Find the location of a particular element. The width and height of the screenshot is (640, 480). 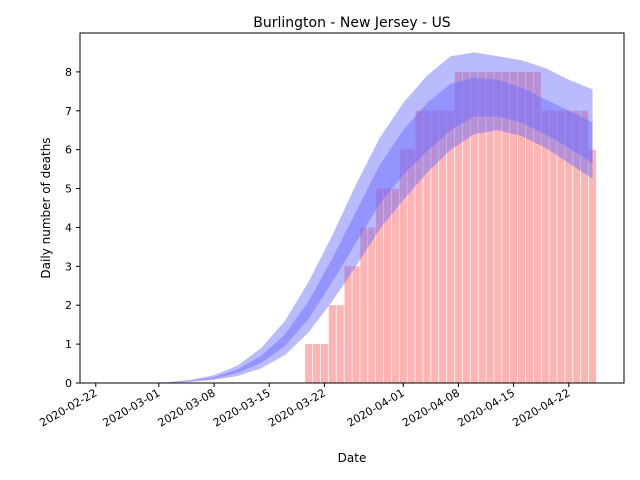

x-tick-label: 2020-03-01 is located at coordinates (131, 407).